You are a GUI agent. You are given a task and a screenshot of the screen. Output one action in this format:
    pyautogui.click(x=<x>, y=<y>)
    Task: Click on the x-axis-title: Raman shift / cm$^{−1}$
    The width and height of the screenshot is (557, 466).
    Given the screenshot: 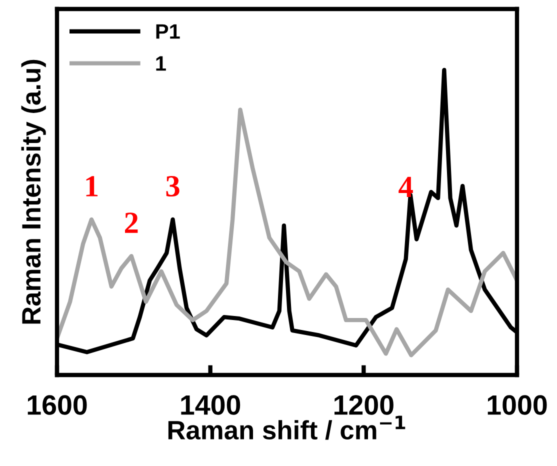 What is the action you would take?
    pyautogui.click(x=287, y=428)
    